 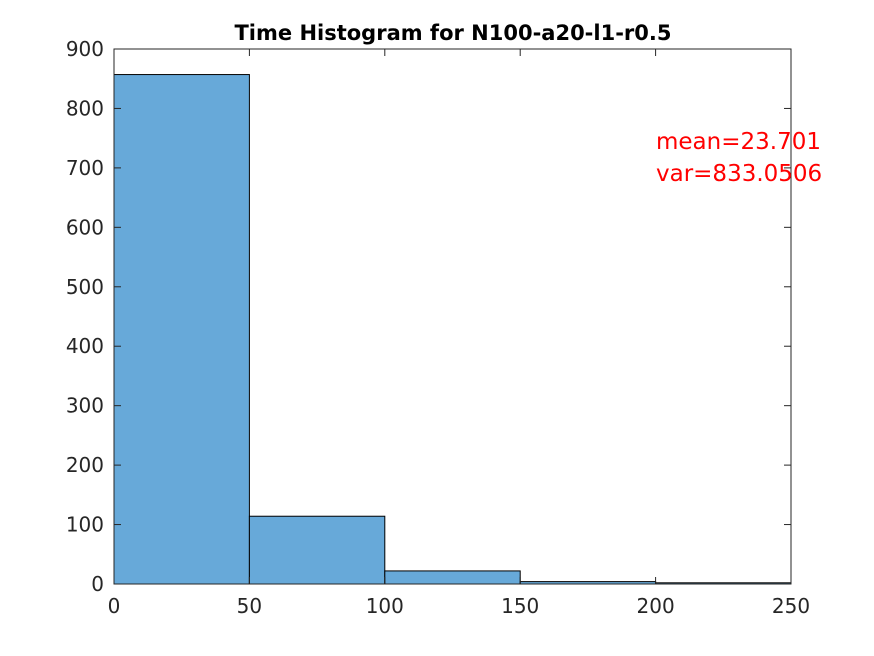 I want to click on x-tick-label: 200, so click(x=656, y=606).